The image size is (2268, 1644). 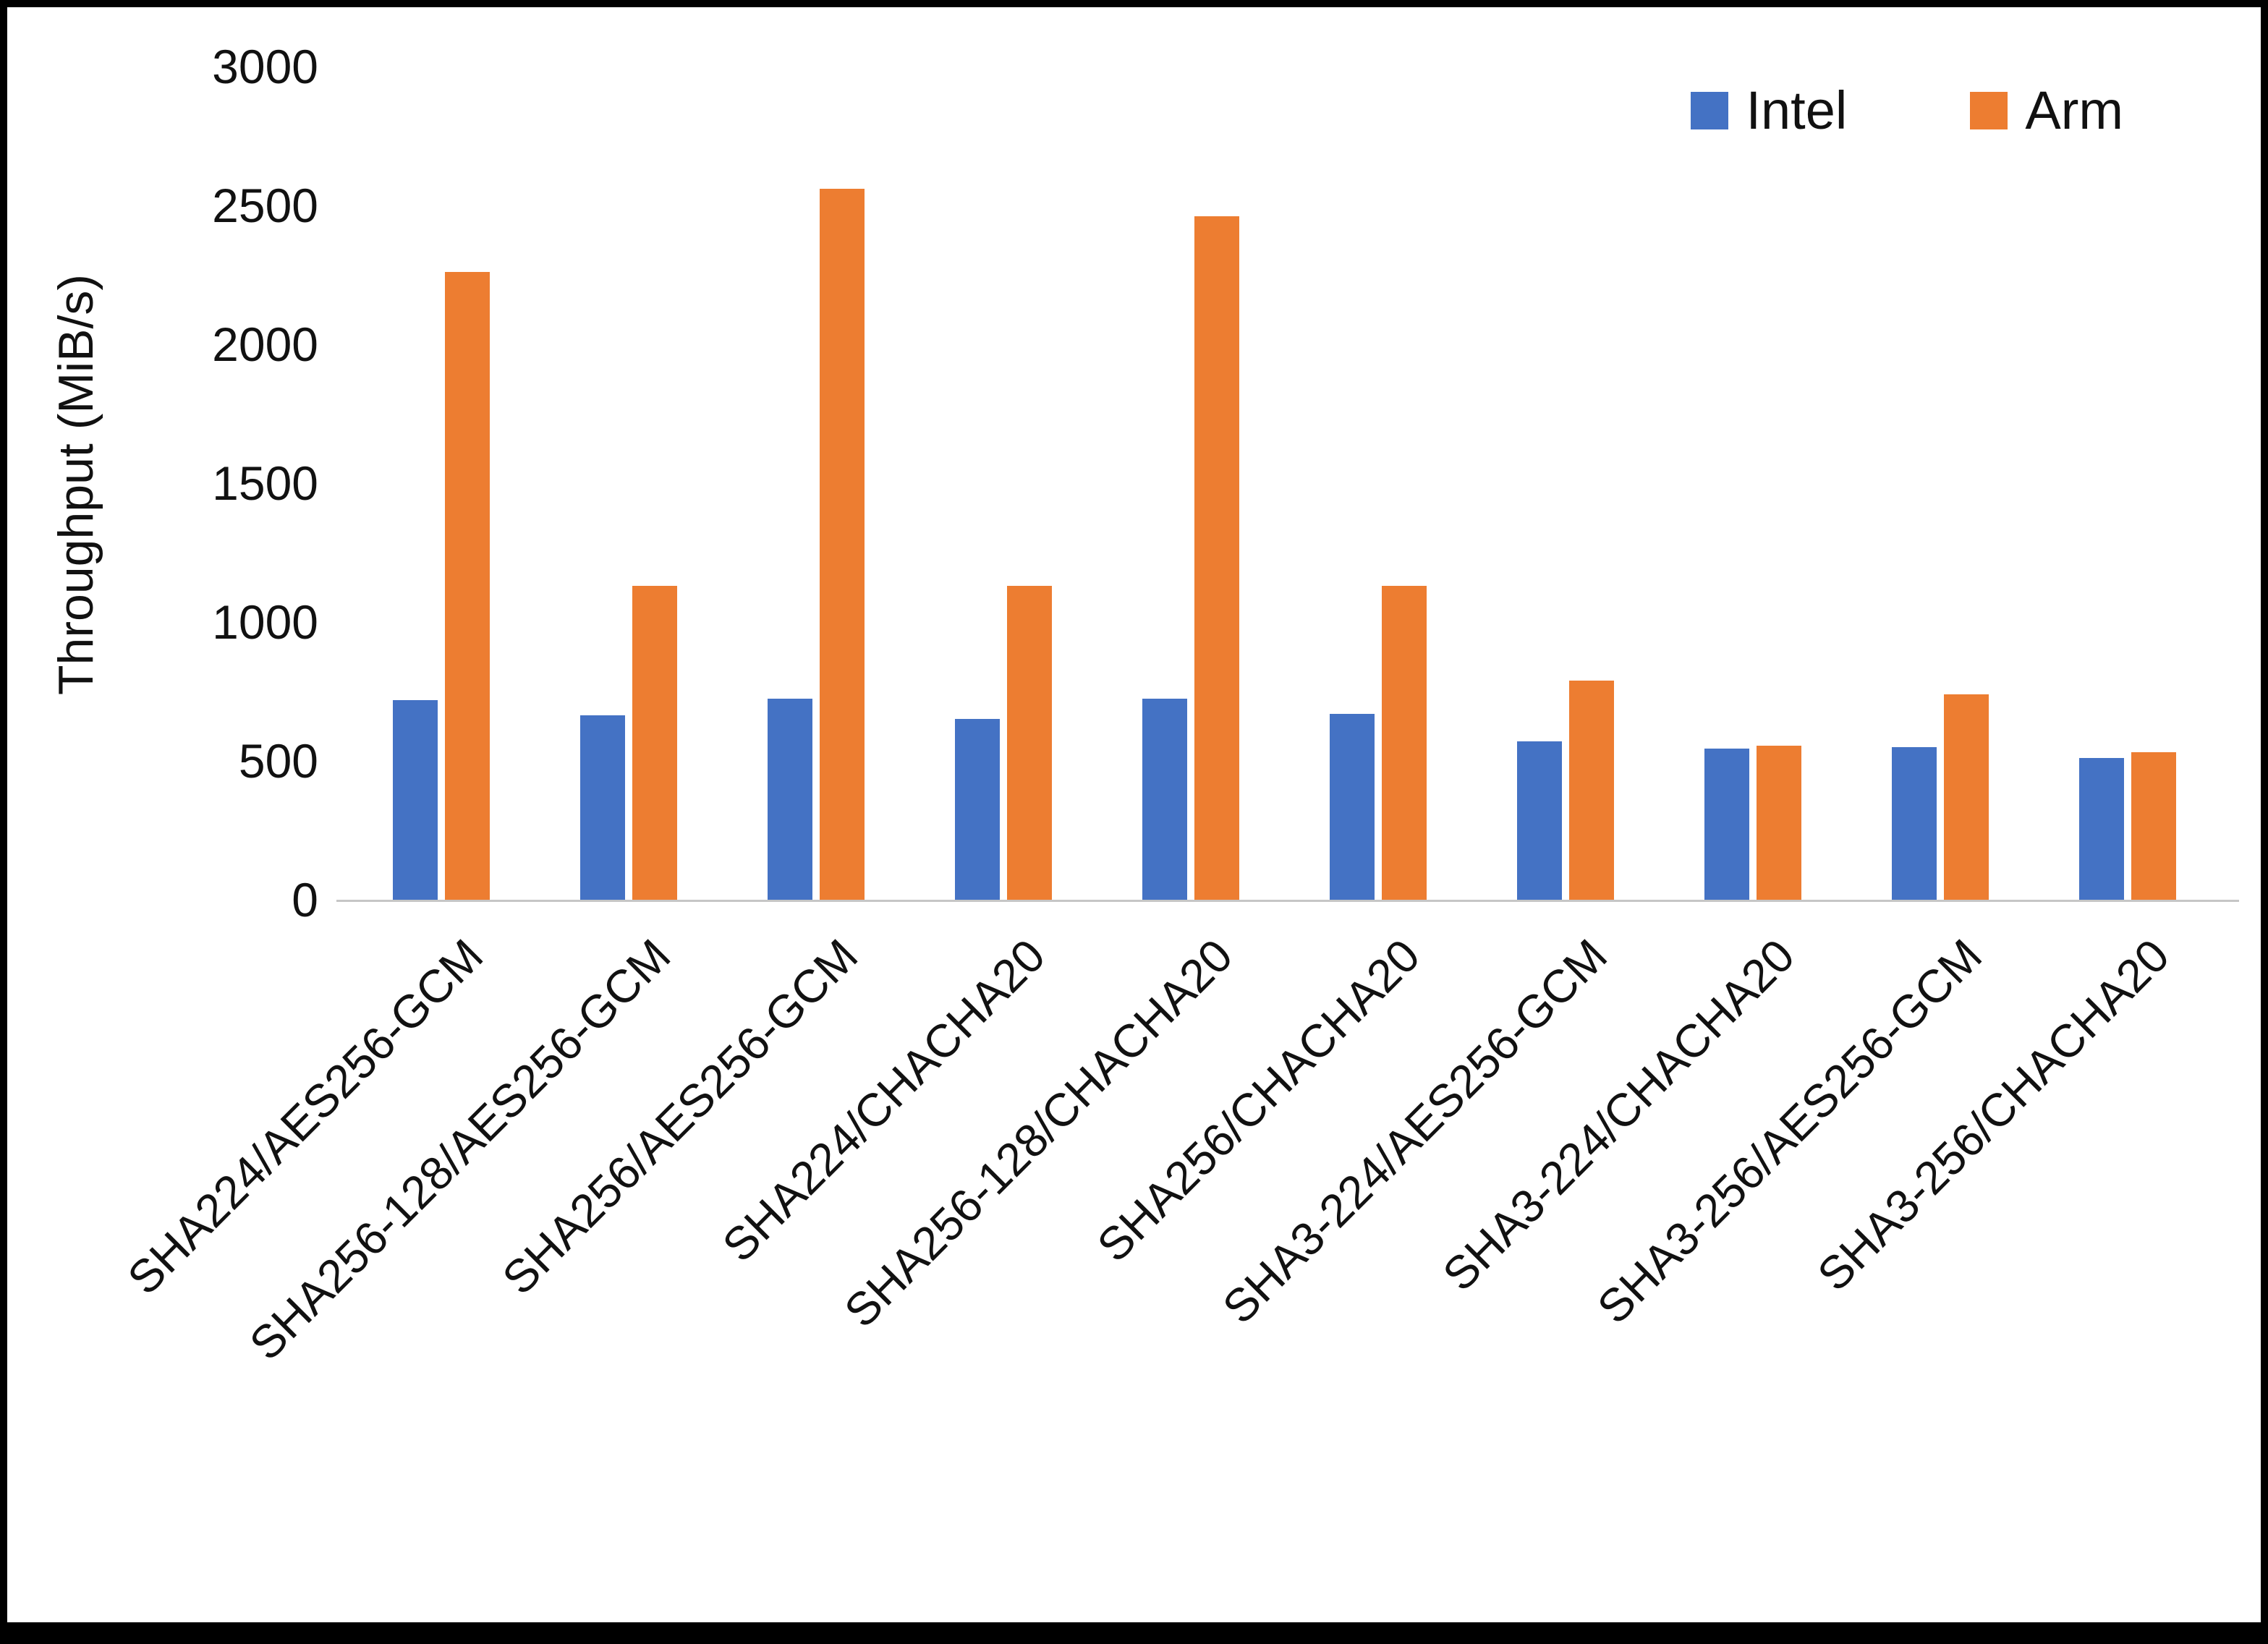 I want to click on category-label: SHA224/CHACHA20, so click(x=884, y=1100).